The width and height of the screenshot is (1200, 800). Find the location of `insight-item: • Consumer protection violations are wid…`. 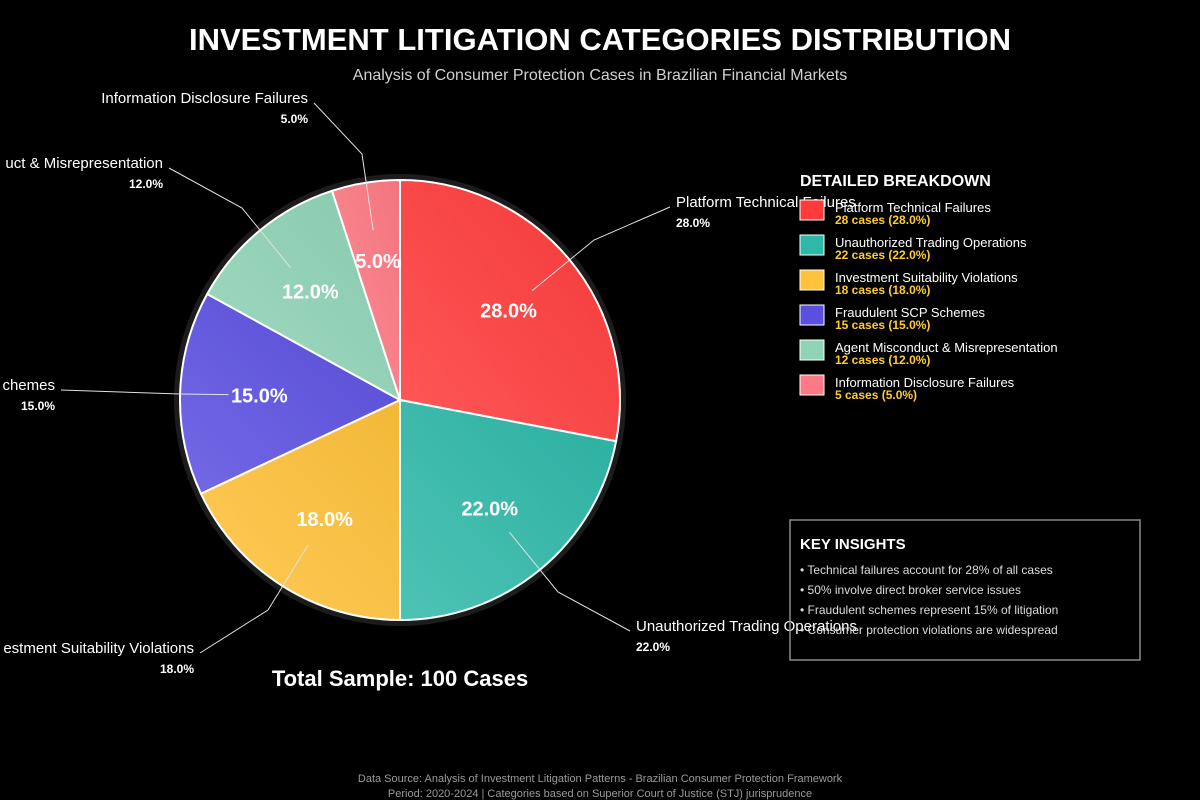

insight-item: • Consumer protection violations are wid… is located at coordinates (929, 630).